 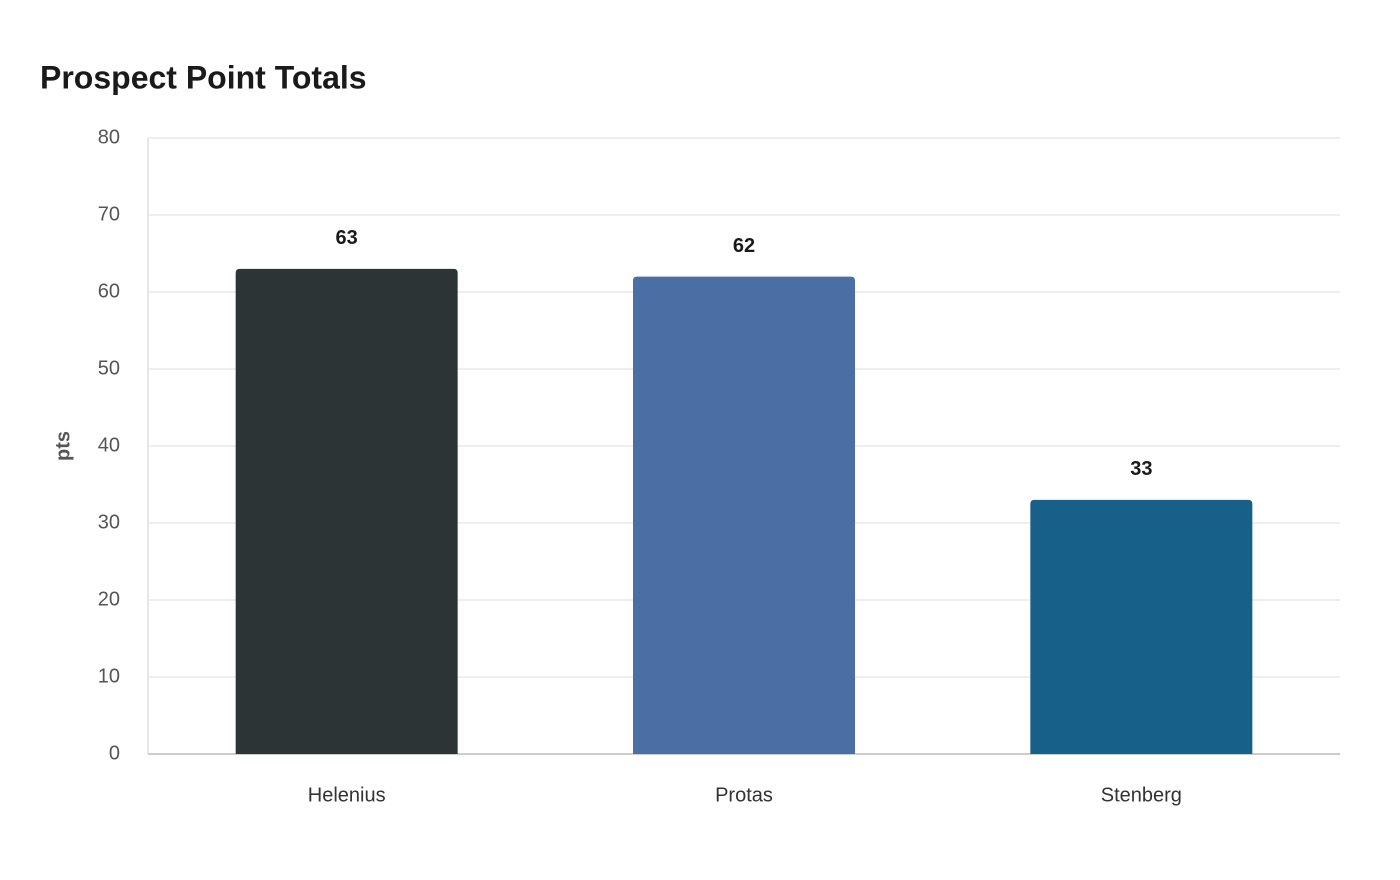 I want to click on y-tick-label: 50, so click(x=109, y=368).